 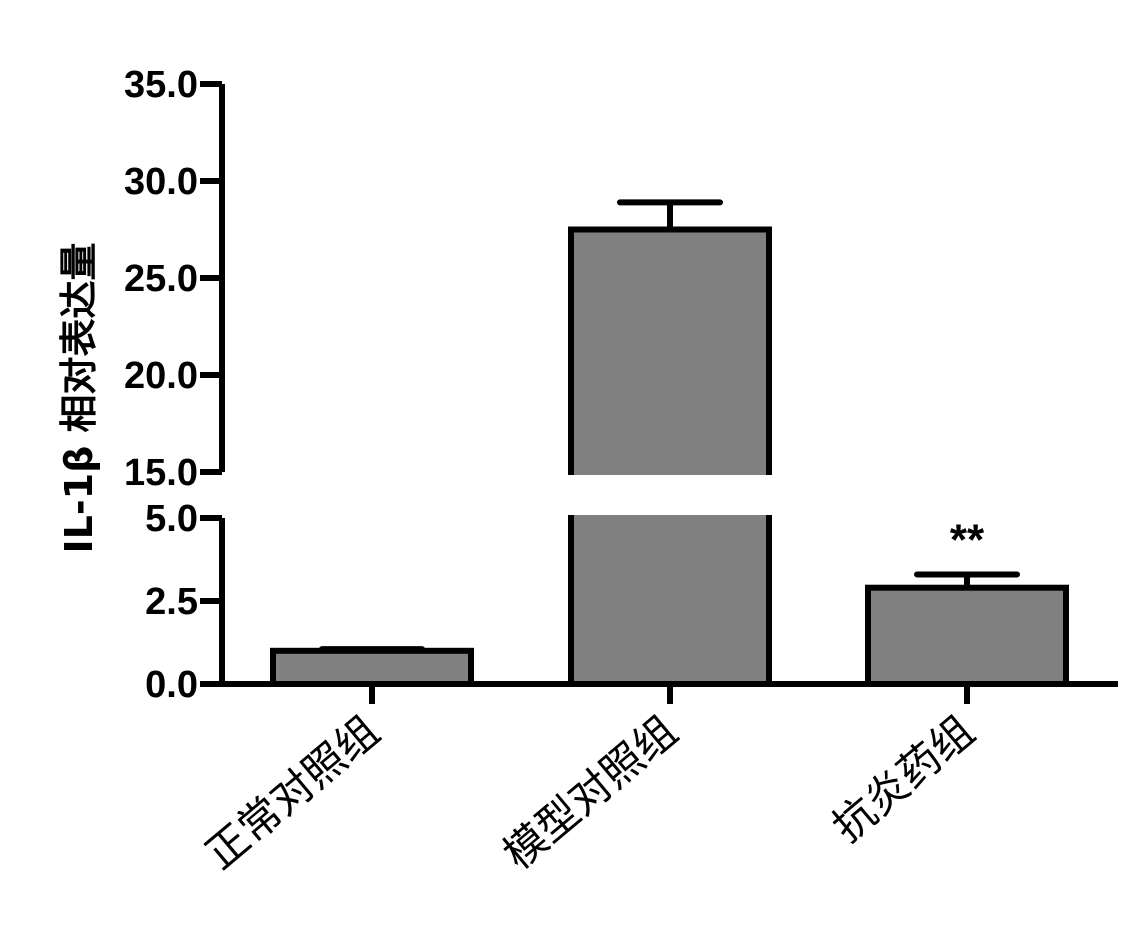 I want to click on y-lower-tick-label-0: 0.0, so click(x=171, y=685).